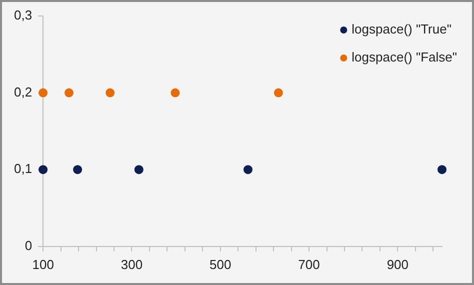 This screenshot has width=474, height=285. Describe the element at coordinates (221, 264) in the screenshot. I see `x-tick-label: 500` at that location.